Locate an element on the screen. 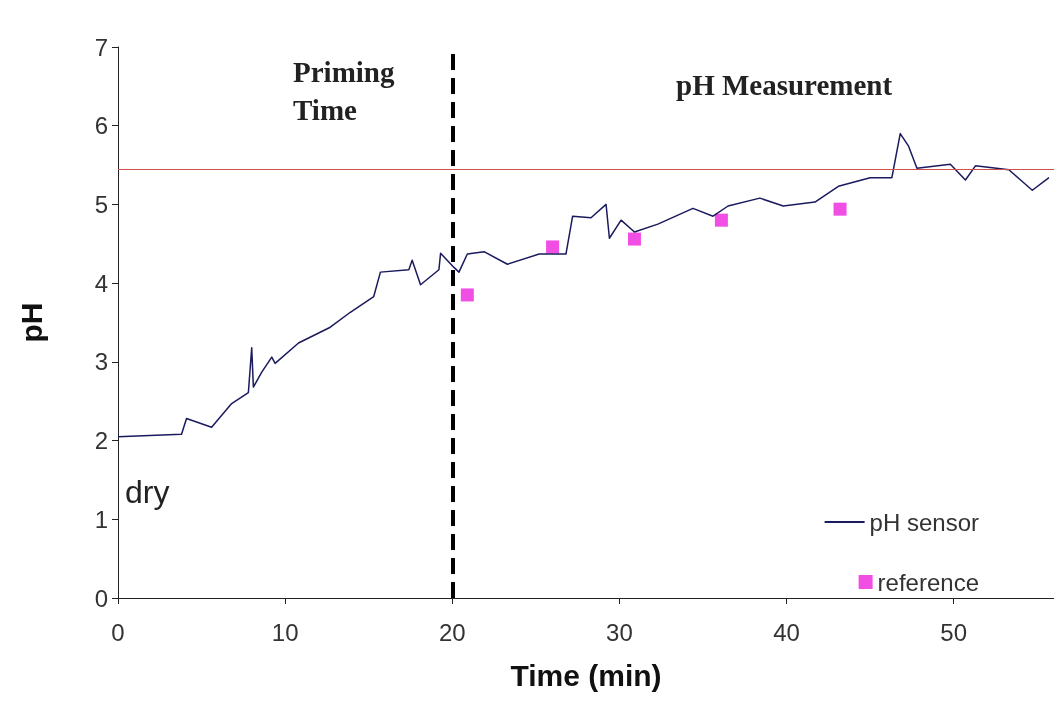 The image size is (1062, 722). x-tick-label: 30 is located at coordinates (619, 632).